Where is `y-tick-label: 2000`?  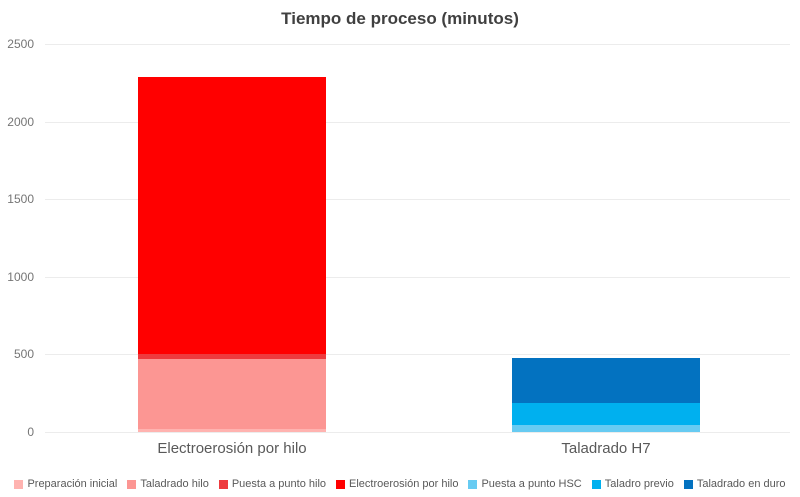 y-tick-label: 2000 is located at coordinates (20, 121).